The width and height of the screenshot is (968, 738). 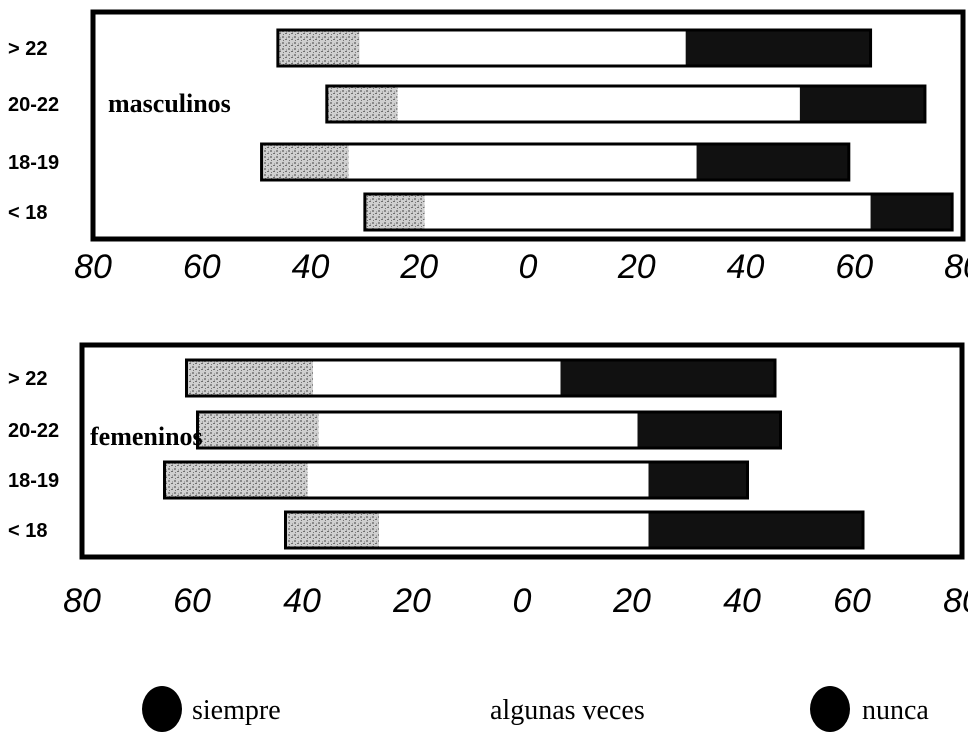 What do you see at coordinates (895, 710) in the screenshot?
I see `legend-label: nunca` at bounding box center [895, 710].